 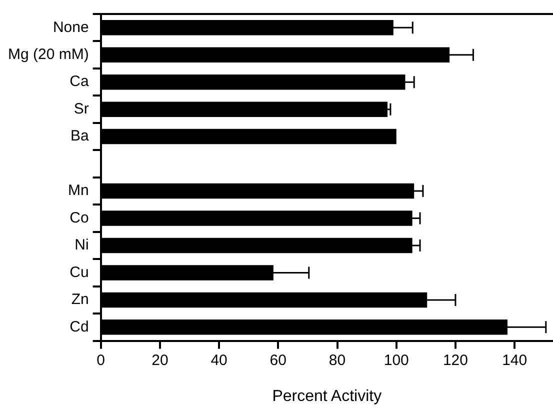 I want to click on x-tick-label: 20, so click(x=160, y=360).